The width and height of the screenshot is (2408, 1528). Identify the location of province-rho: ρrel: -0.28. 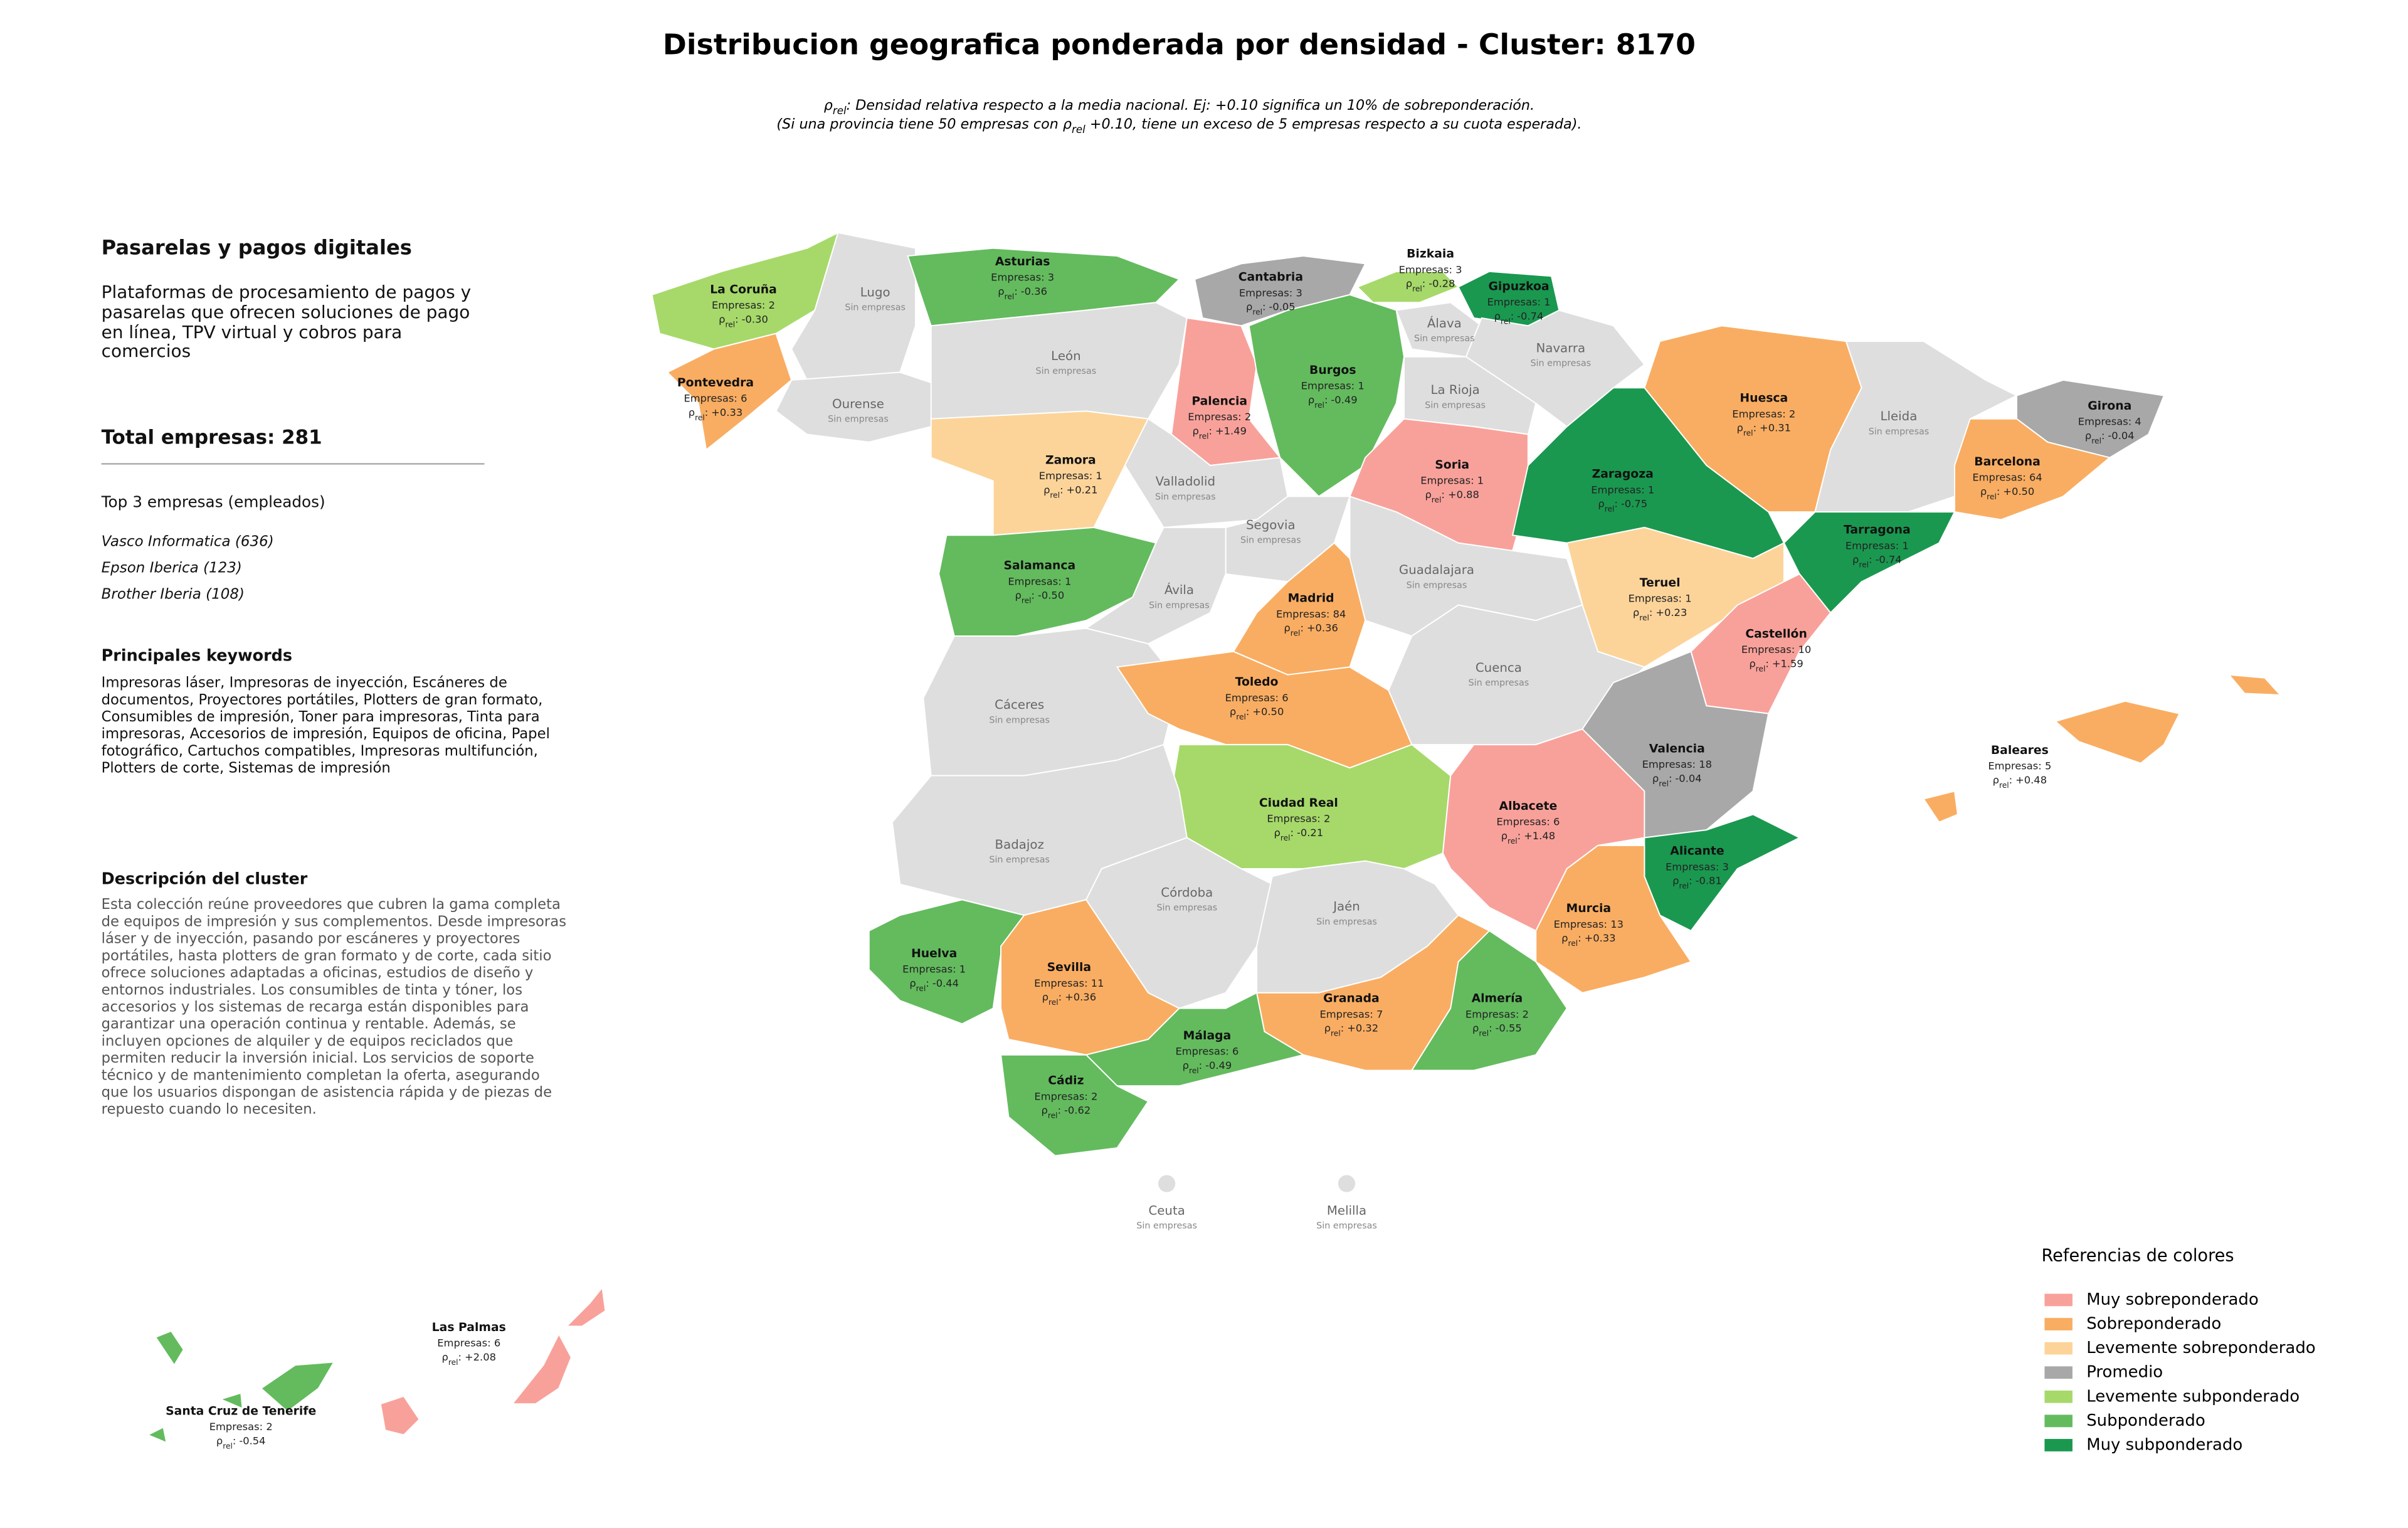
(1430, 286).